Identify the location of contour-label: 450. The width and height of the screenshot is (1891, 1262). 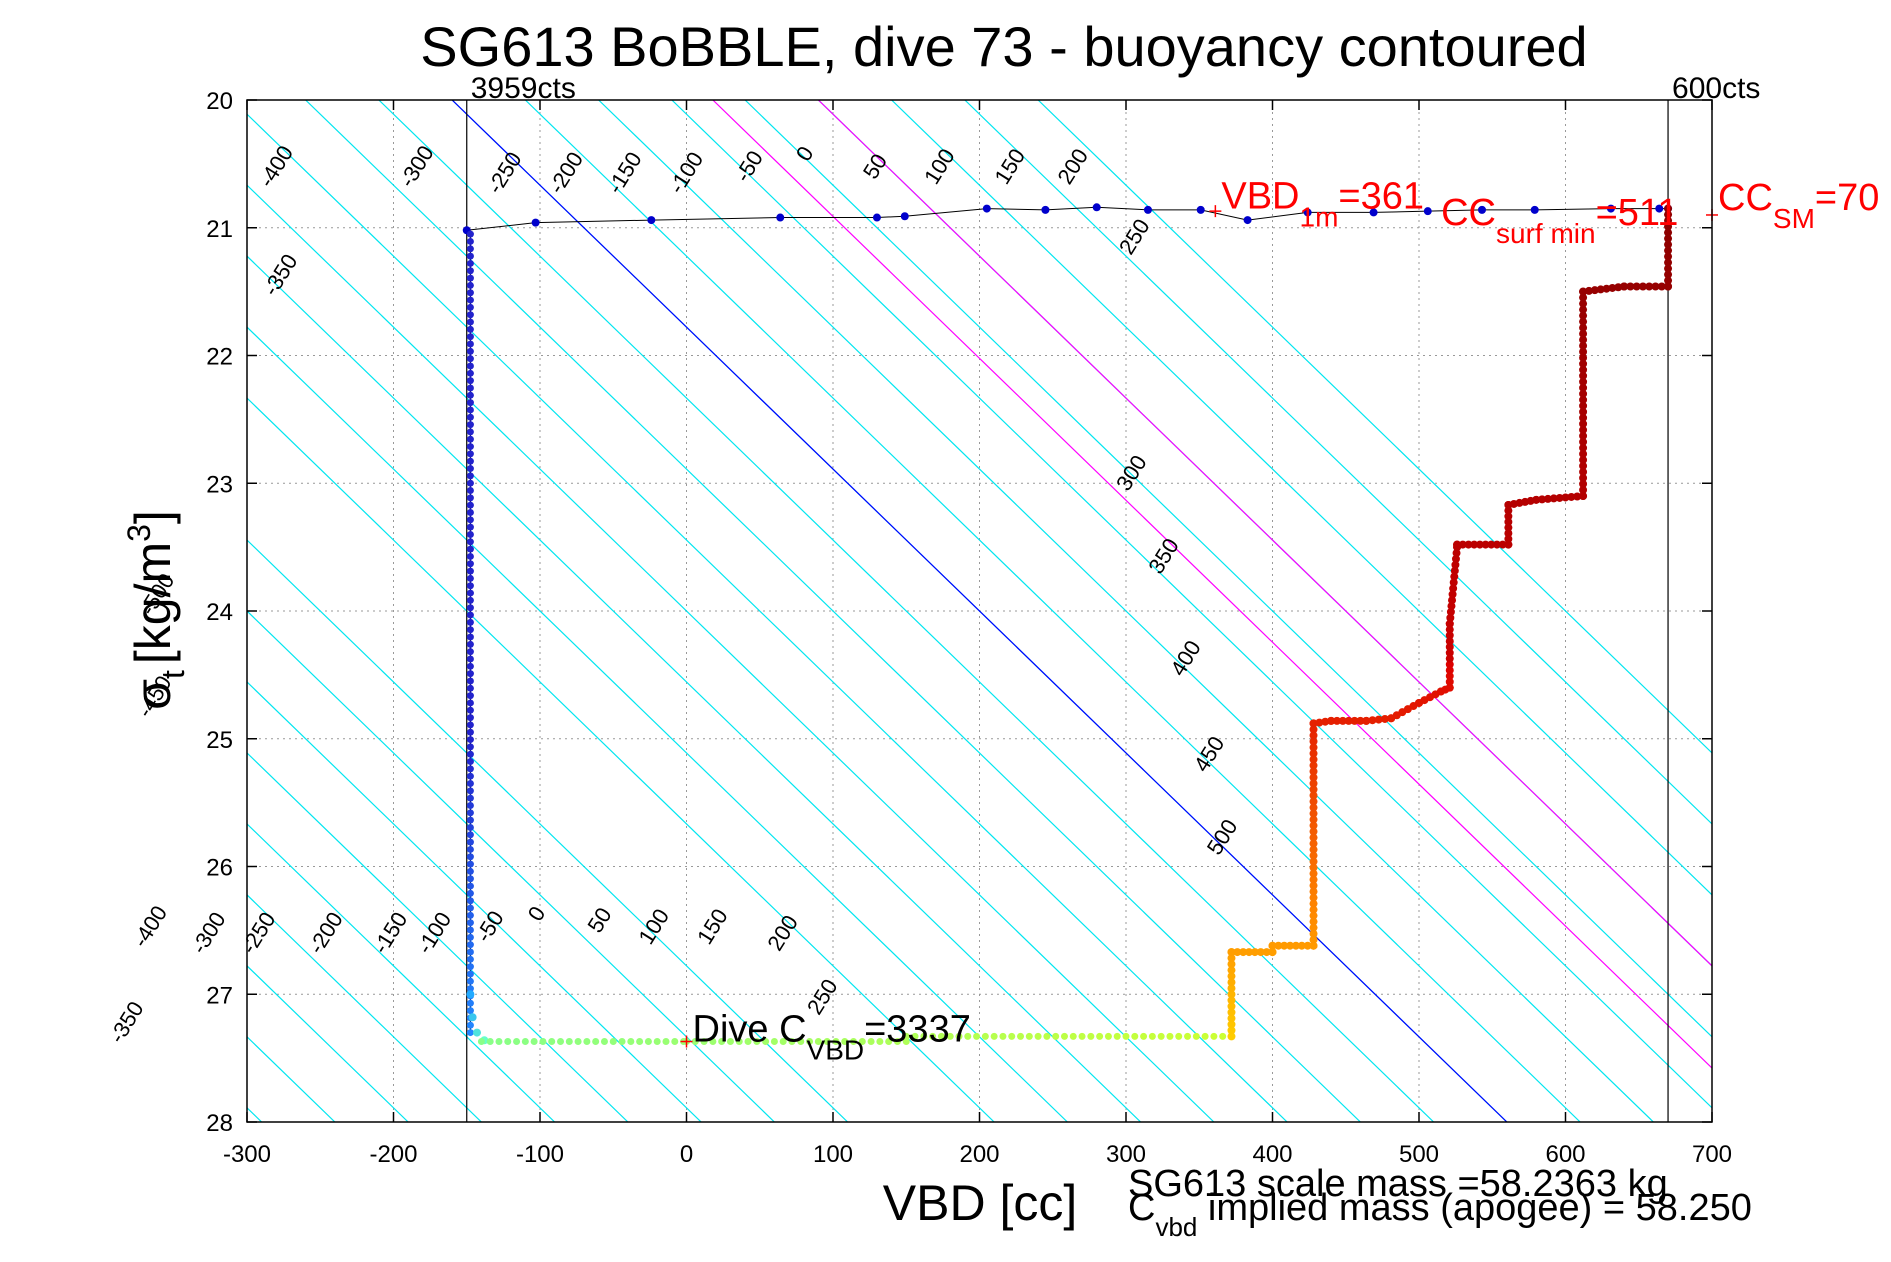
(1209, 754).